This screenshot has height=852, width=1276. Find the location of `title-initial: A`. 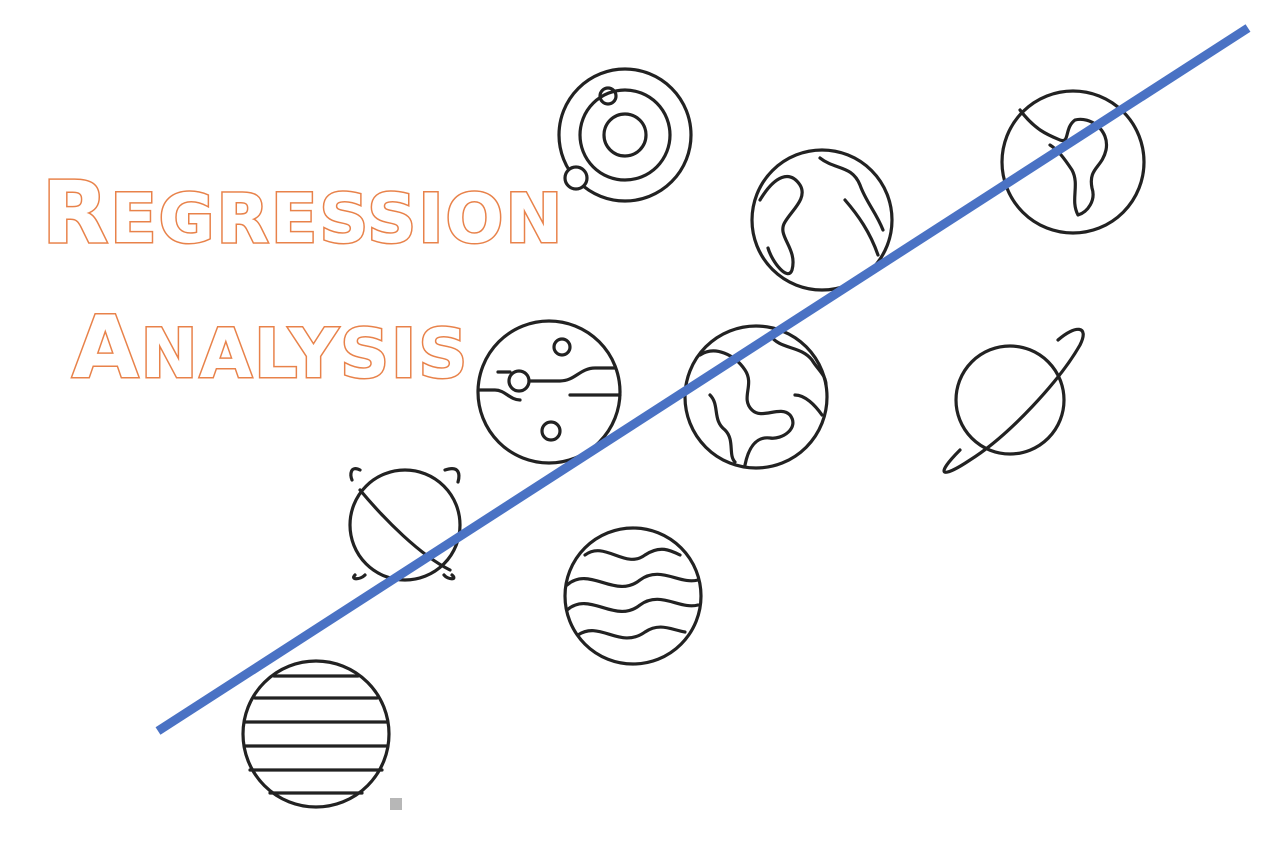

title-initial: A is located at coordinates (106, 348).